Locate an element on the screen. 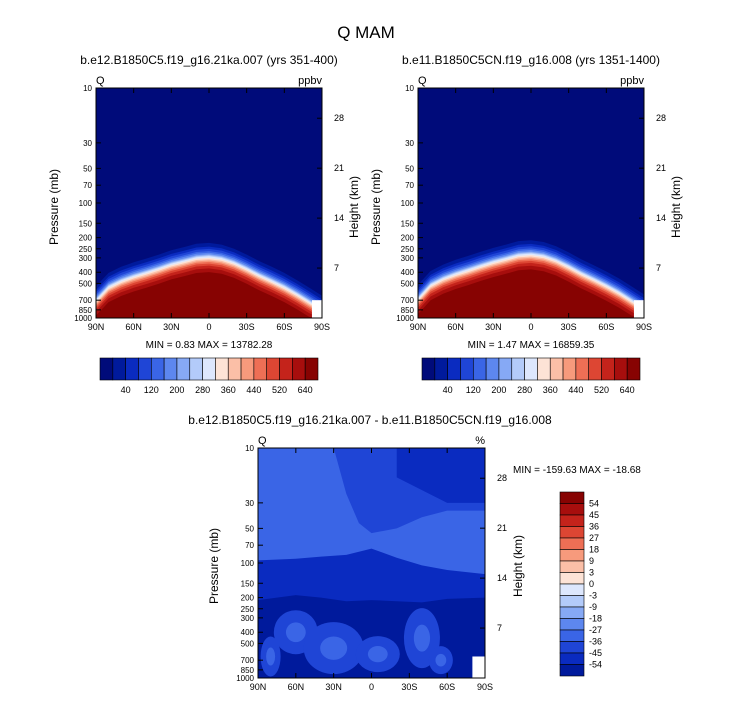  panel-2-field is located at coordinates (531, 203).